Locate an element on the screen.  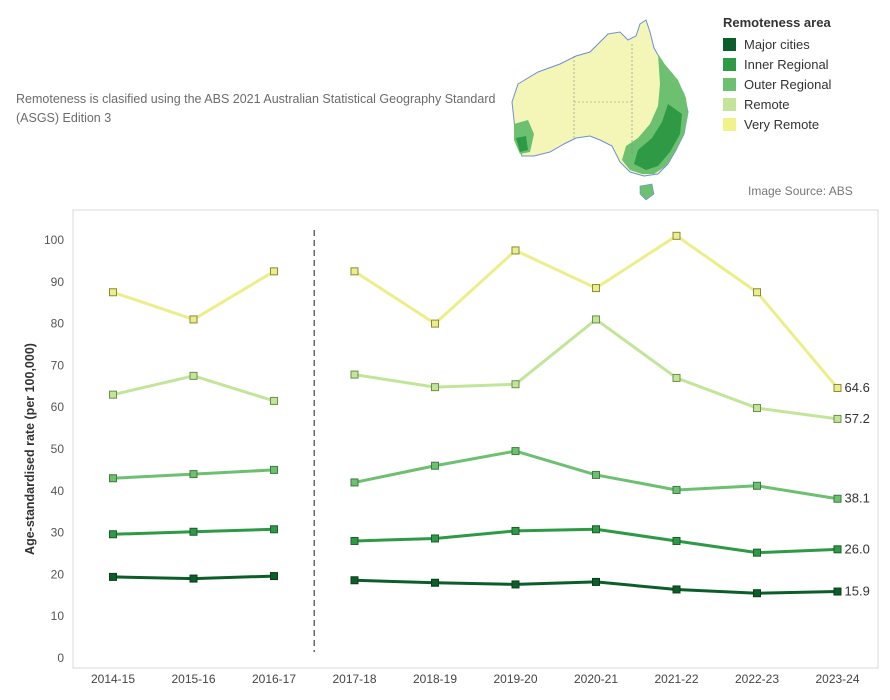
end-data-label: 57.2 is located at coordinates (857, 418).